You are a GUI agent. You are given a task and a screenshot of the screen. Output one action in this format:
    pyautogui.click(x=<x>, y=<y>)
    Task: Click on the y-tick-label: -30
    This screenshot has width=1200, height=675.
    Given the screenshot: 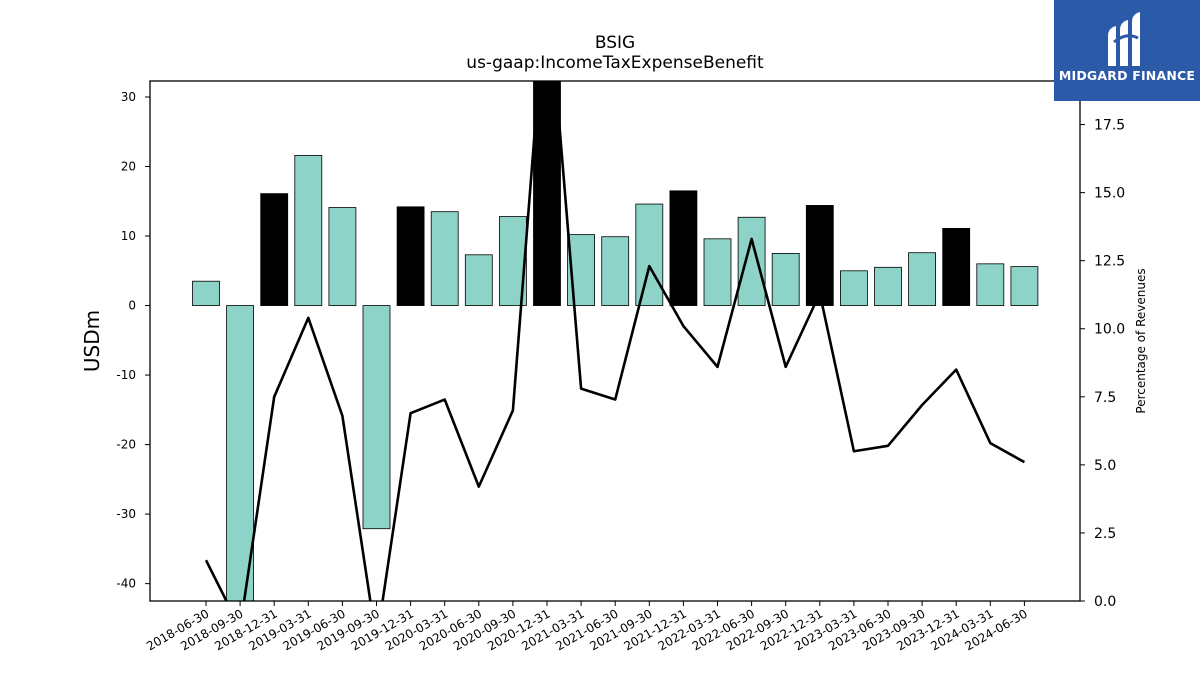 What is the action you would take?
    pyautogui.click(x=126, y=514)
    